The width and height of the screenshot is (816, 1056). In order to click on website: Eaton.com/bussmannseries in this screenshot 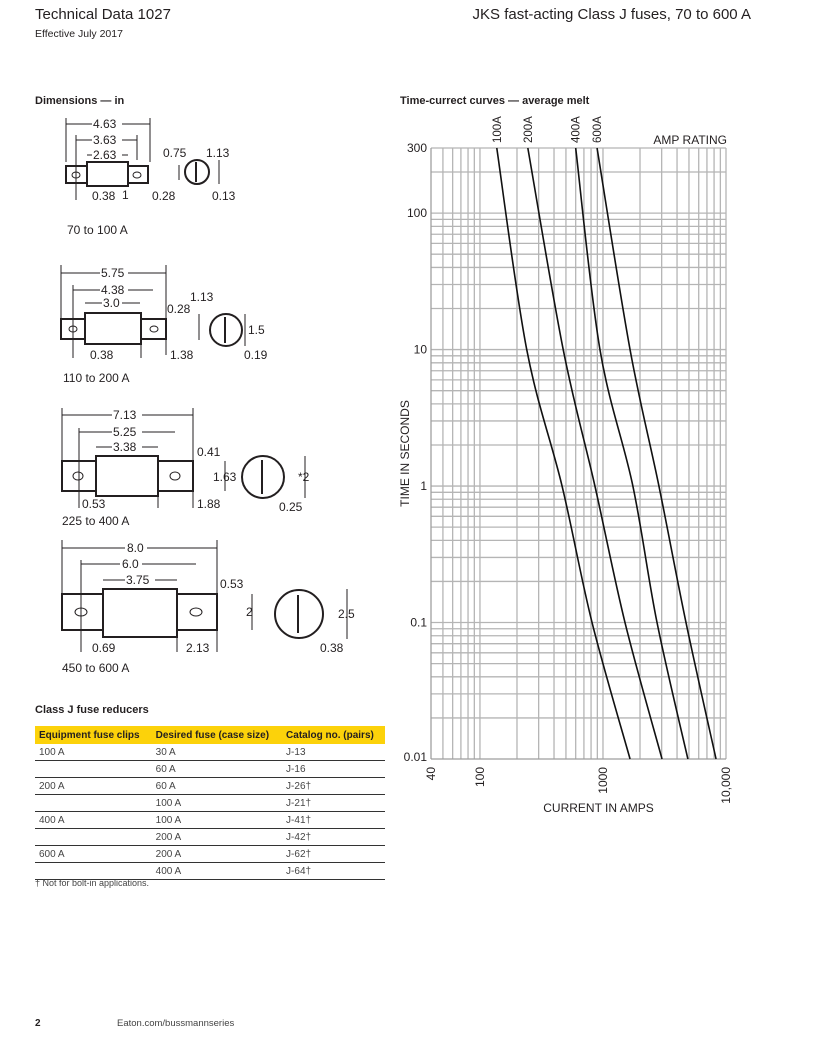, I will do `click(176, 1023)`.